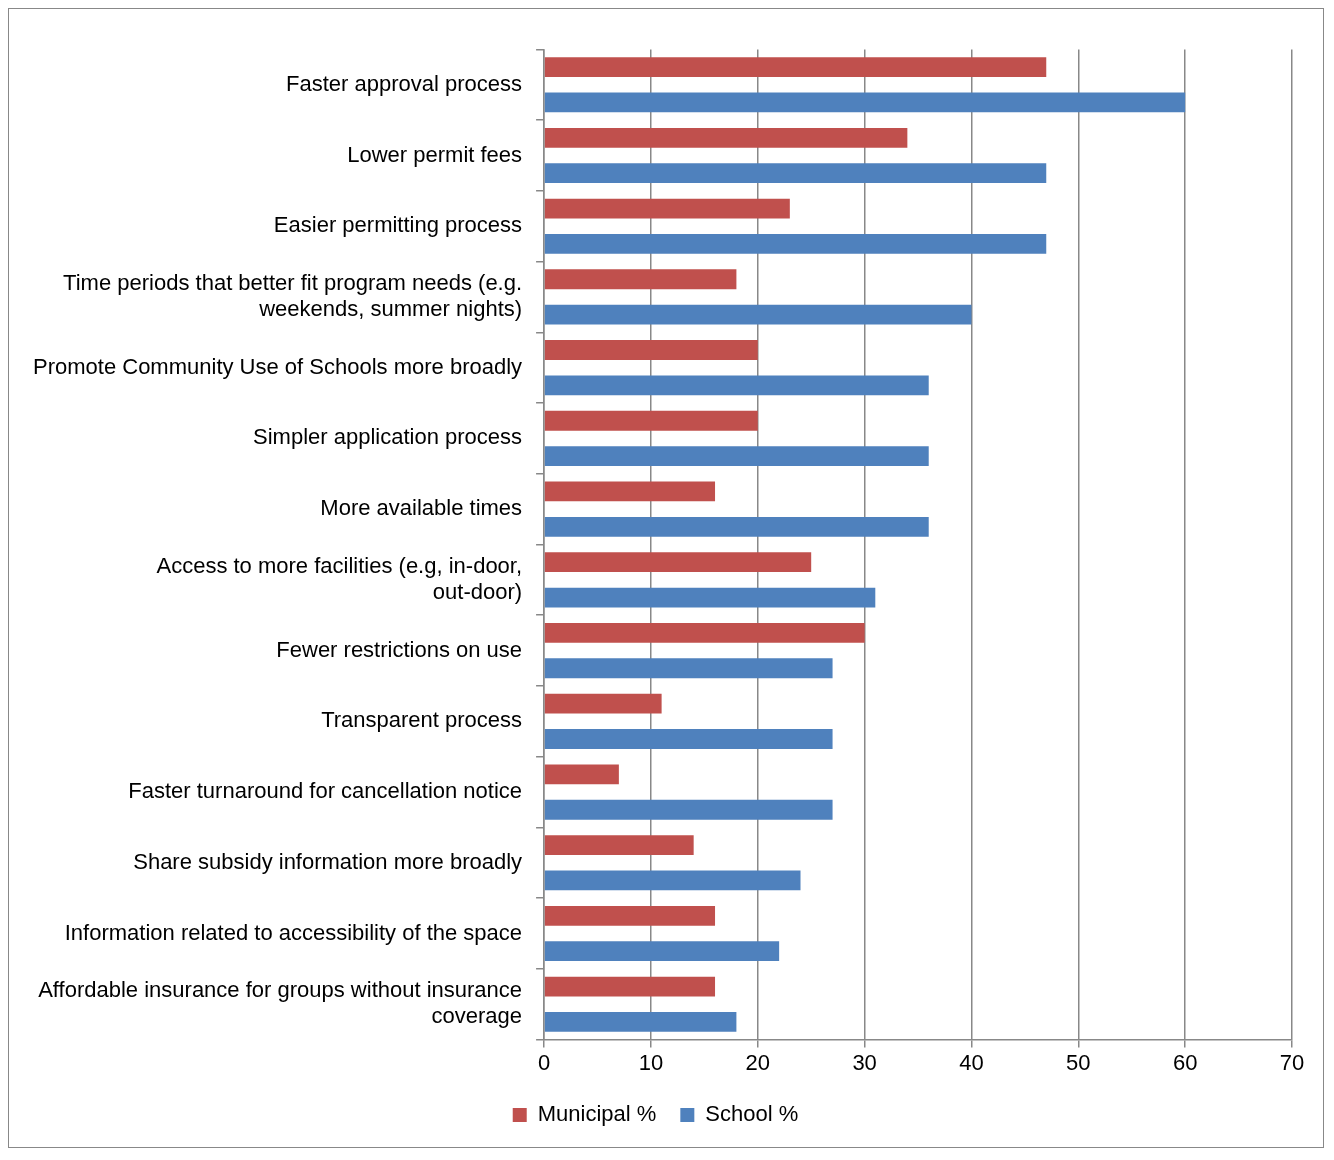  I want to click on y-tick-label: Lower permit fees, so click(435, 154).